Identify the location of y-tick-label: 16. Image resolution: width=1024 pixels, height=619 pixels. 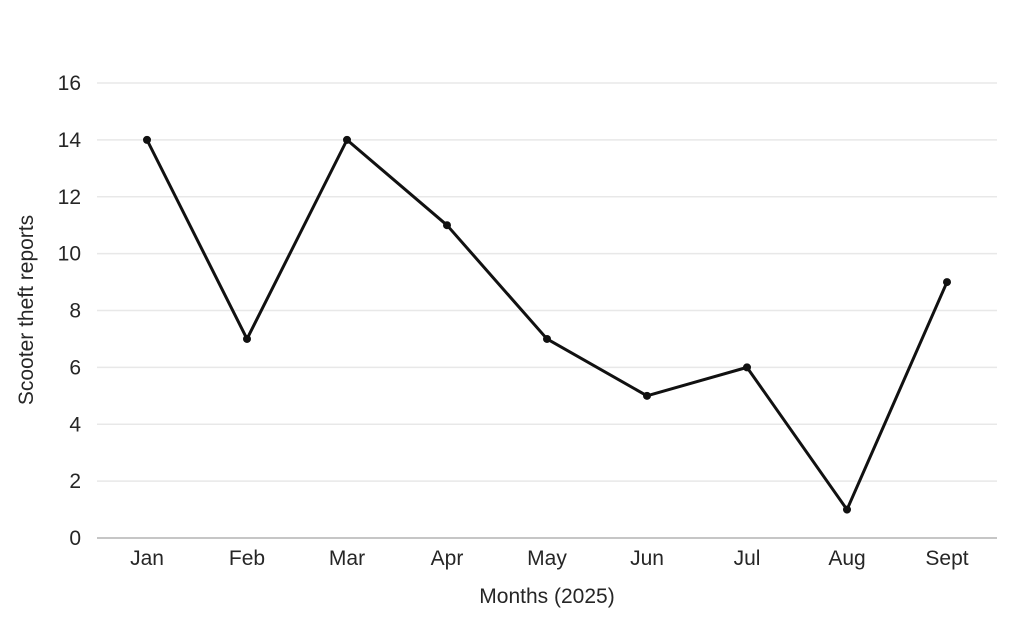
(69, 83).